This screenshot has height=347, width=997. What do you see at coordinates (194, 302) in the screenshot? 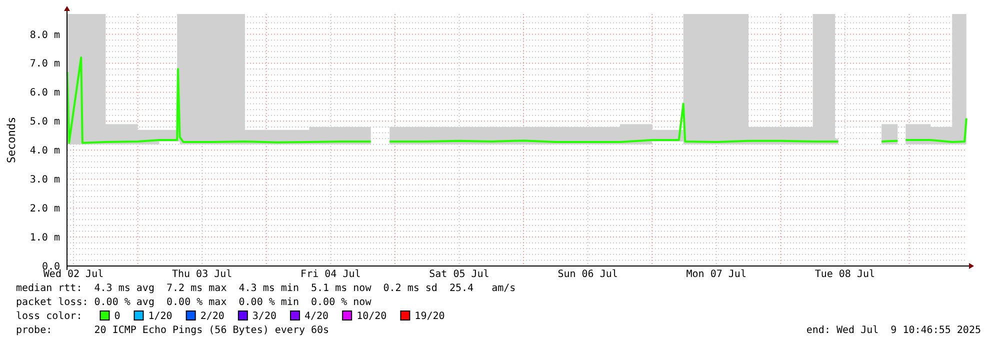
I see `text: packet loss: 0.00 % avg 0.00 % max 0.00 % min 0.00 % now` at bounding box center [194, 302].